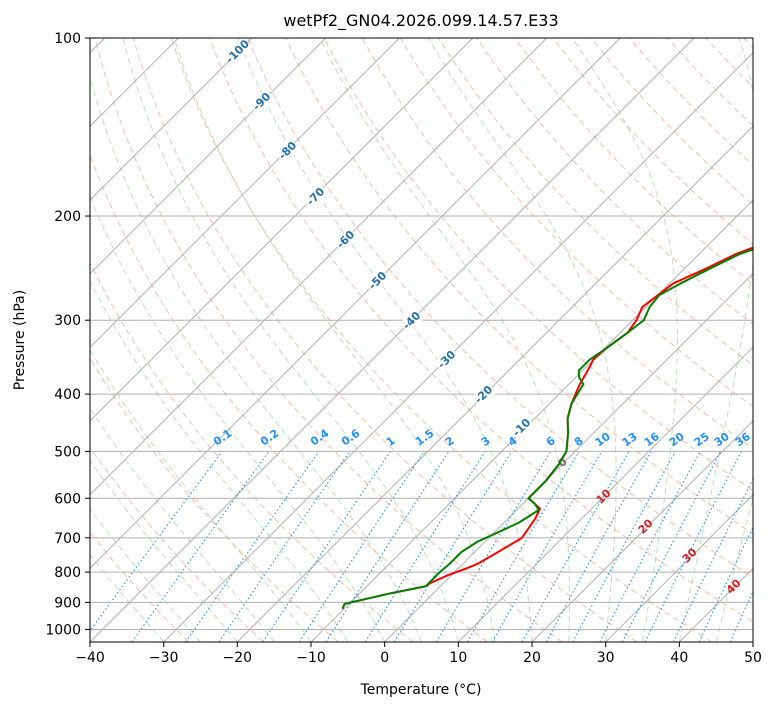  What do you see at coordinates (238, 658) in the screenshot?
I see `x-tick-label: −20` at bounding box center [238, 658].